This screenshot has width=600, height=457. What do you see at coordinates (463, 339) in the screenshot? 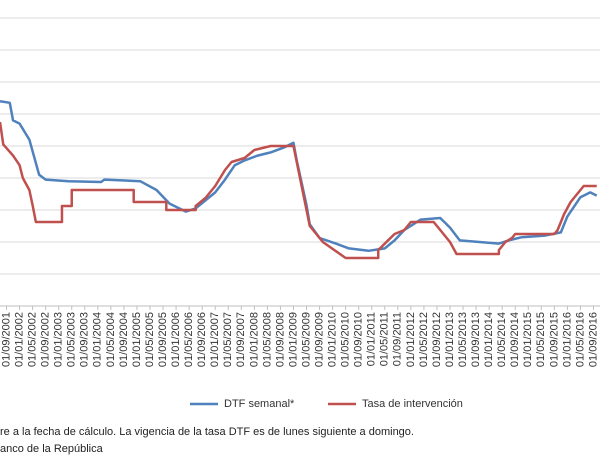
I see `x-tick-label: 01/05/2013` at bounding box center [463, 339].